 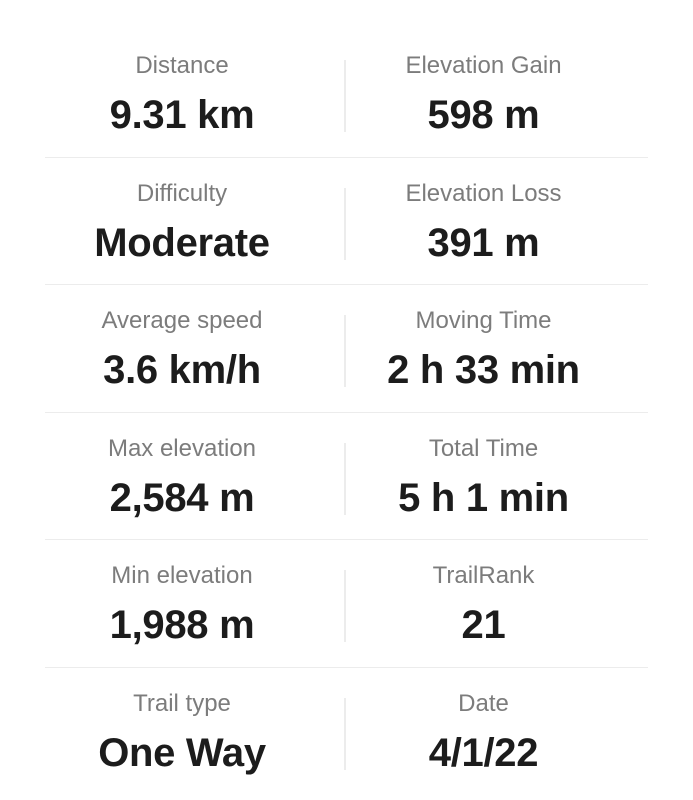 I want to click on stat-label: Total Time, so click(x=483, y=448).